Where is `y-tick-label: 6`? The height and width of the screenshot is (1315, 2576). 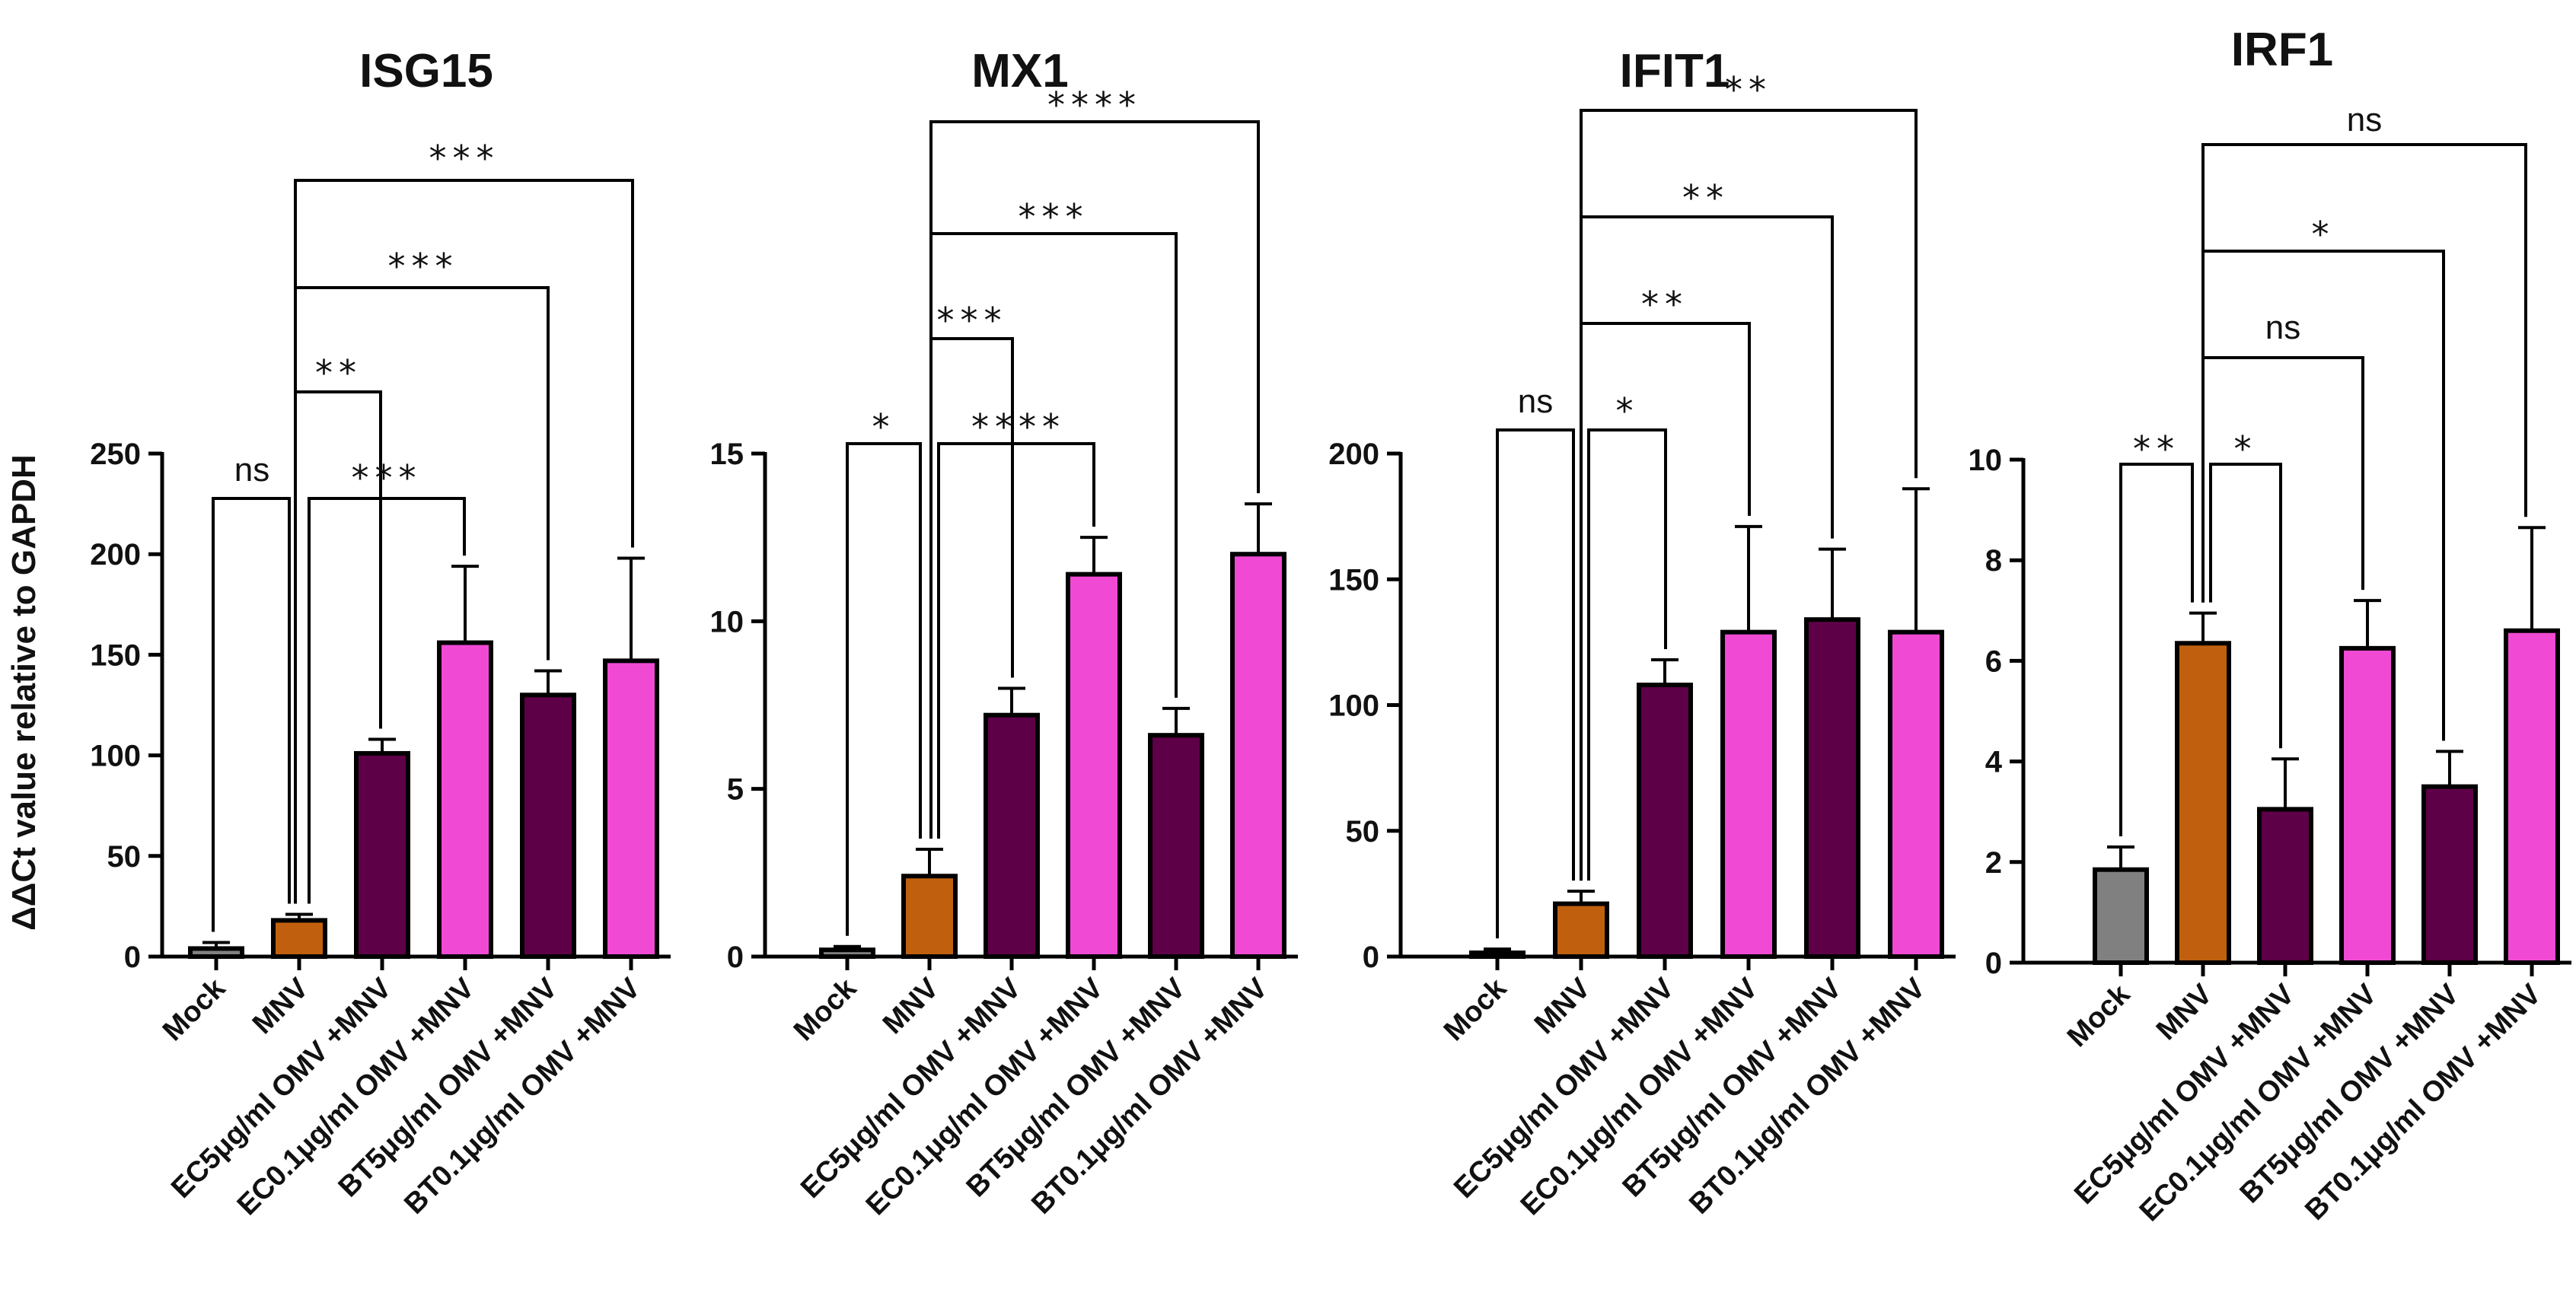 y-tick-label: 6 is located at coordinates (1994, 661).